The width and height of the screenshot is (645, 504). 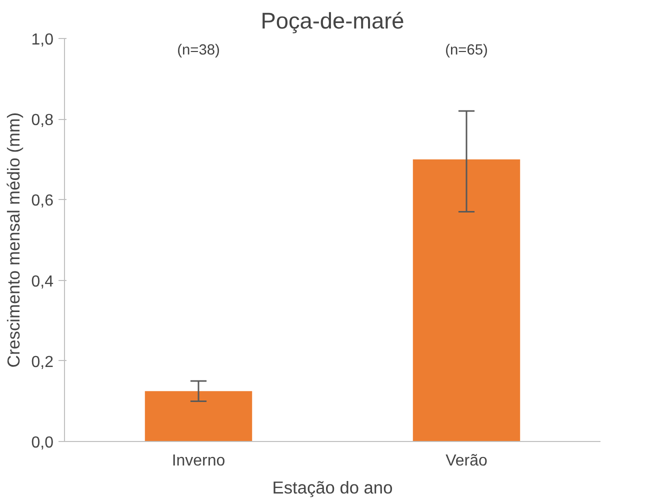 What do you see at coordinates (42, 40) in the screenshot?
I see `y-tick-label: 1,0` at bounding box center [42, 40].